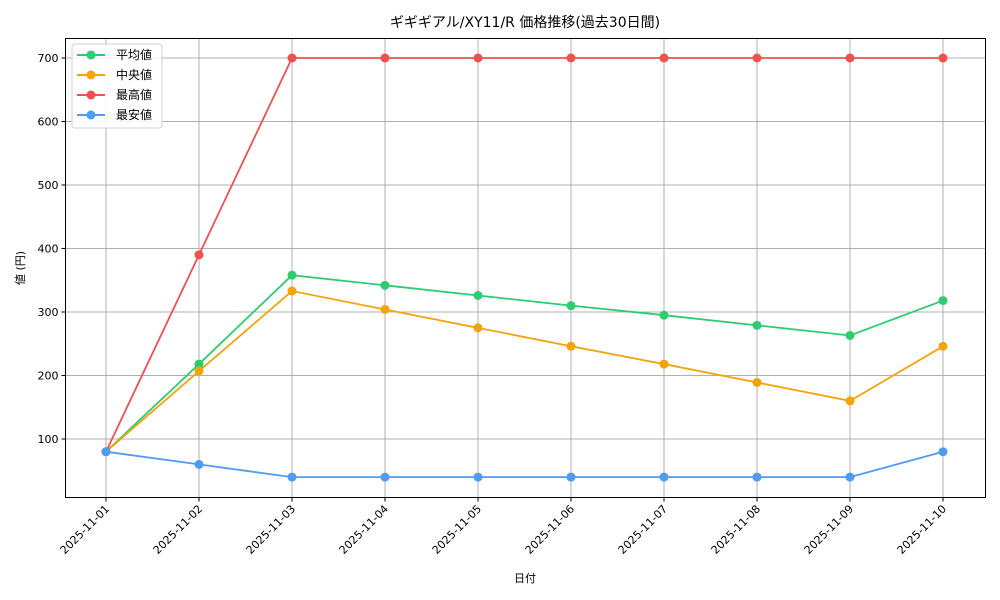 This screenshot has width=1000, height=600. I want to click on legend-label: 平均値, so click(134, 54).